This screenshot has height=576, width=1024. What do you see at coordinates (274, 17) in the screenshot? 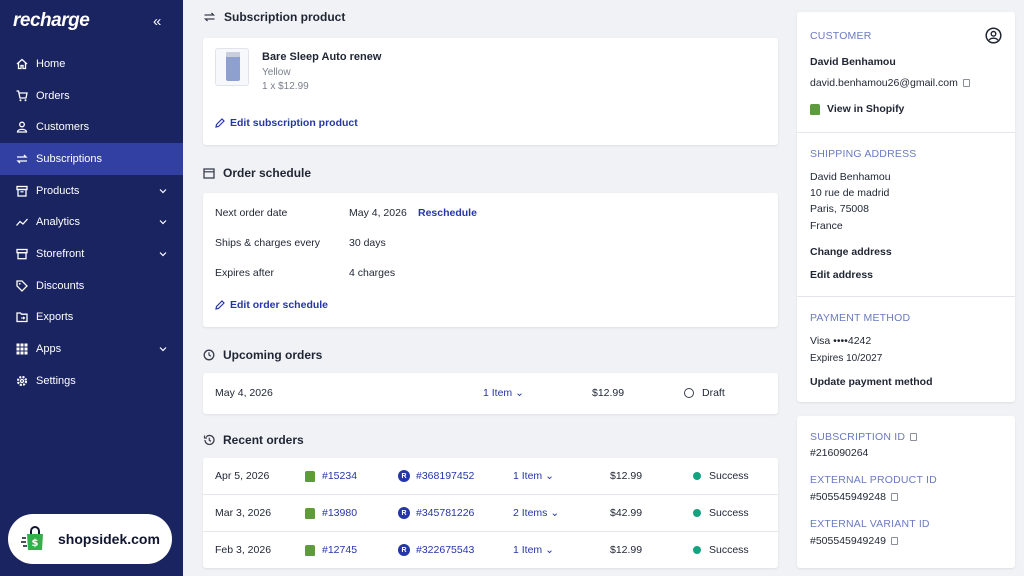
I see `subscription-product-heading: Subscription product` at bounding box center [274, 17].